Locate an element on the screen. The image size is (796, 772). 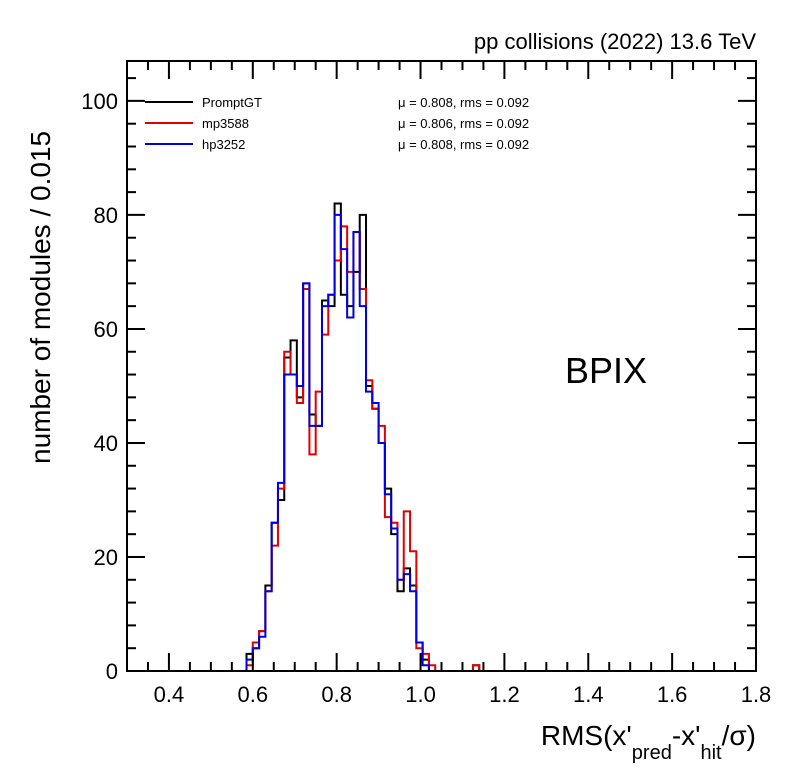
legend-label-PromptGT: PromptGT is located at coordinates (232, 102).